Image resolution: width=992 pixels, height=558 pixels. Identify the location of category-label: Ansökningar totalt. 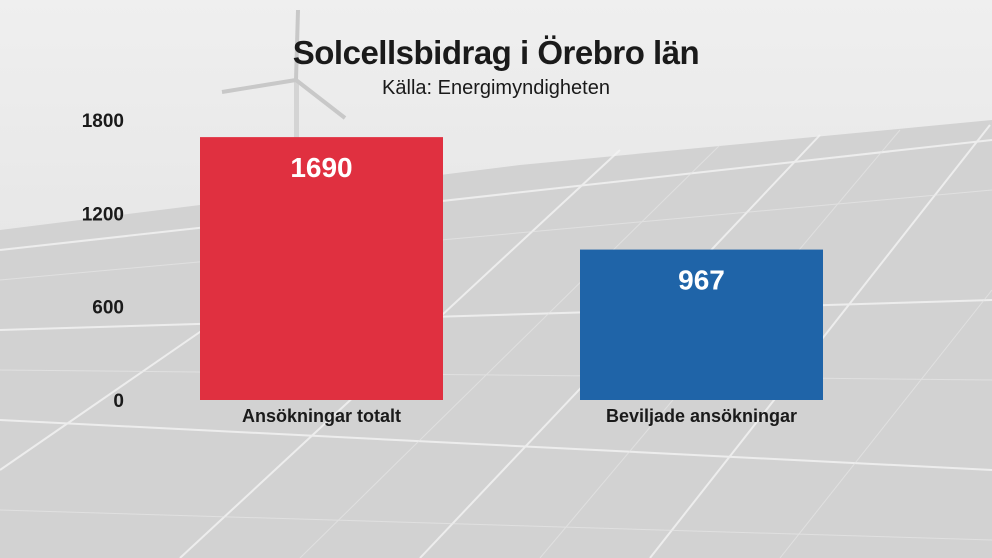
(321, 416).